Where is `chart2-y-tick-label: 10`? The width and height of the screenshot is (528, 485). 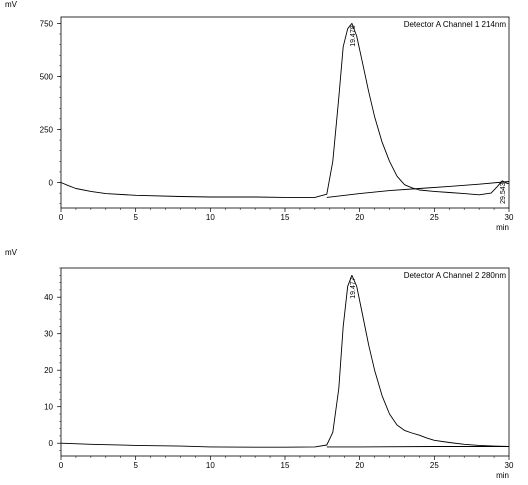
chart2-y-tick-label: 10 is located at coordinates (48, 407).